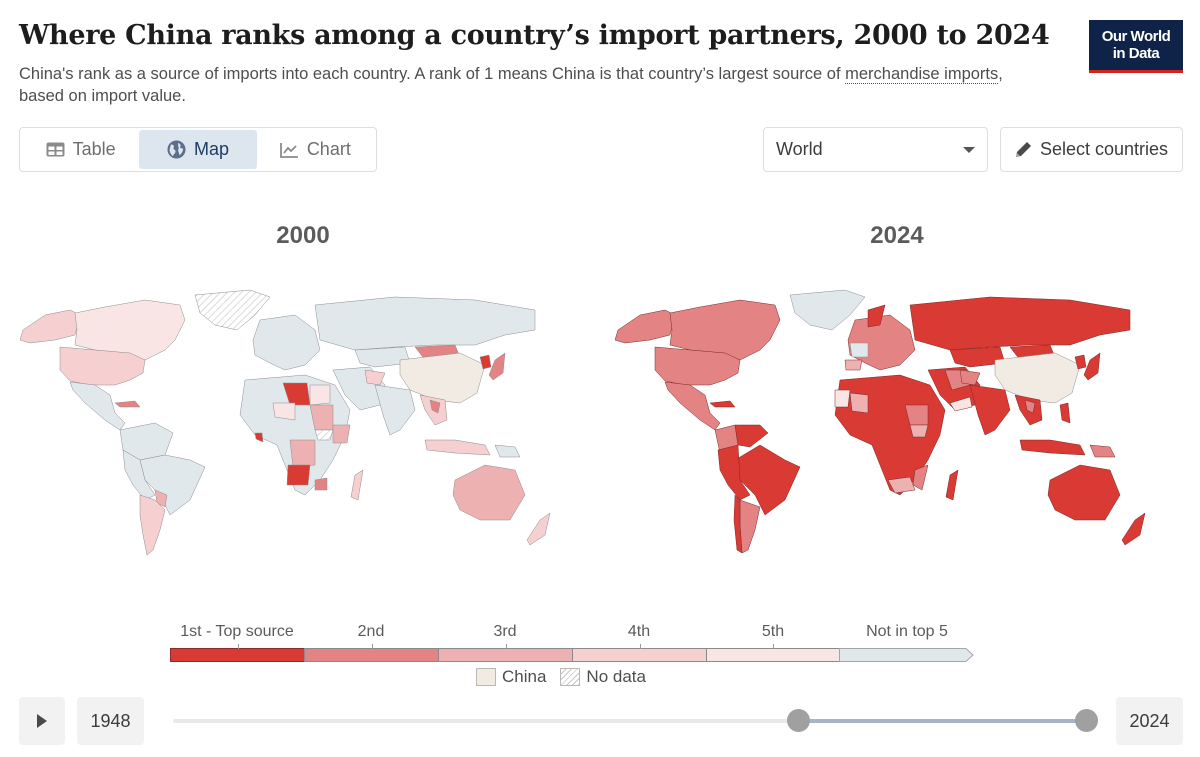 This screenshot has width=1200, height=757. What do you see at coordinates (1023, 149) in the screenshot?
I see `pencil-icon` at bounding box center [1023, 149].